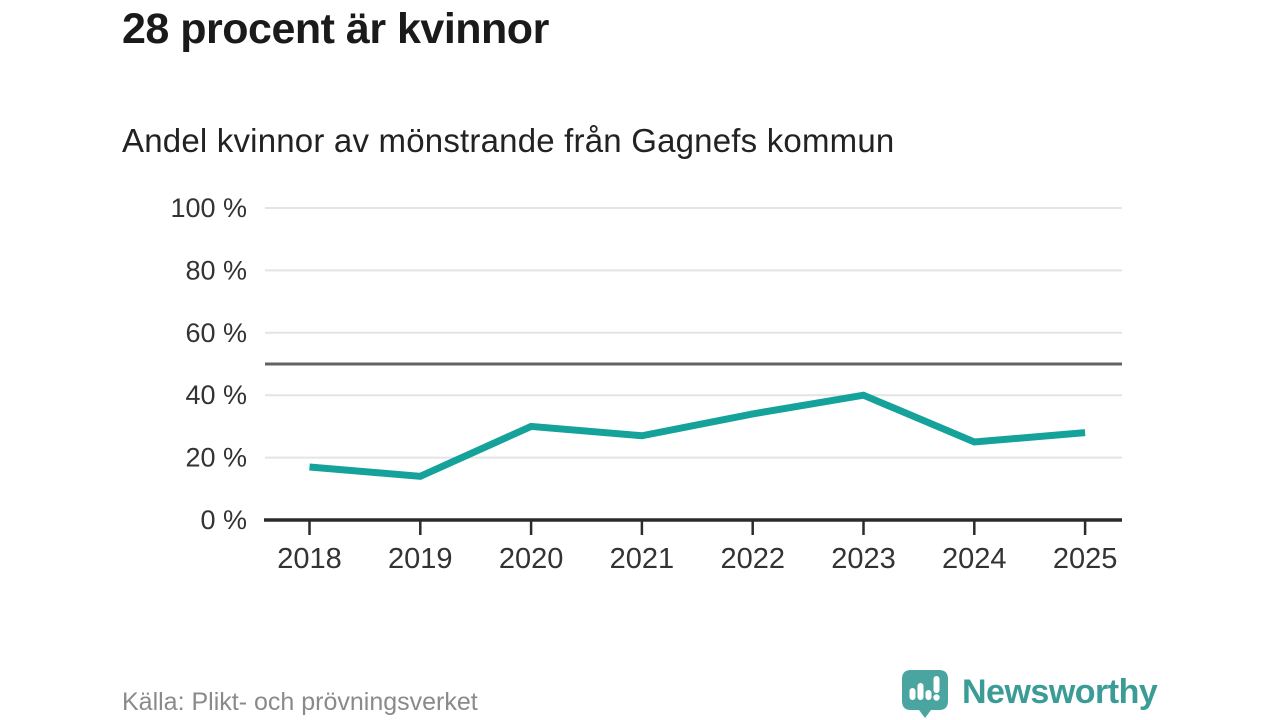 The width and height of the screenshot is (1280, 720). What do you see at coordinates (216, 395) in the screenshot?
I see `y-tick-label: 40 %` at bounding box center [216, 395].